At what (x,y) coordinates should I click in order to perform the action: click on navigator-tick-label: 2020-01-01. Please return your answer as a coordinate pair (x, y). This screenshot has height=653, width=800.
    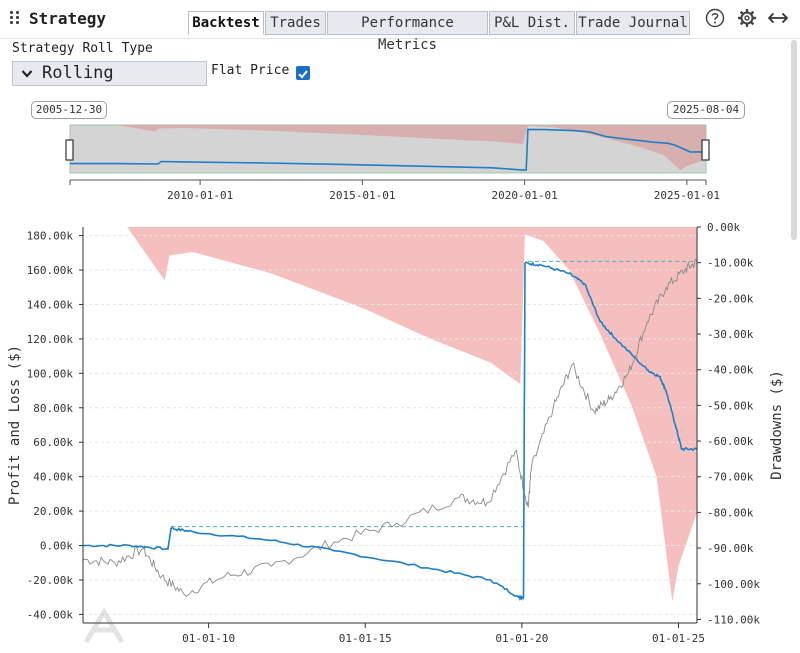
    Looking at the image, I should click on (524, 195).